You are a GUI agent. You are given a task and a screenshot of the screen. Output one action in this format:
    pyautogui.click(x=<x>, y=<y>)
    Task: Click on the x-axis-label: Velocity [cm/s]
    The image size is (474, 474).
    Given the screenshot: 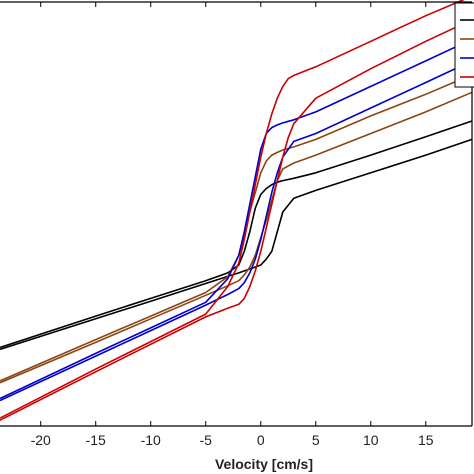 What is the action you would take?
    pyautogui.click(x=264, y=464)
    